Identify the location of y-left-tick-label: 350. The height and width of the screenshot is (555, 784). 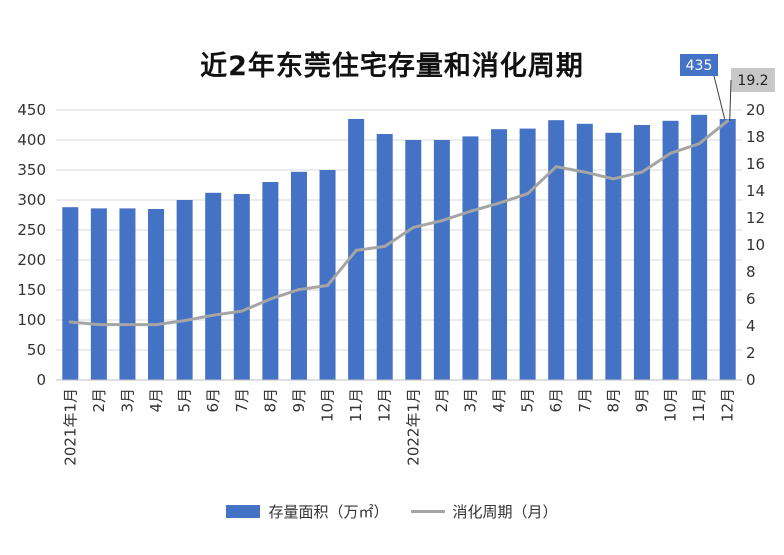
(31, 170).